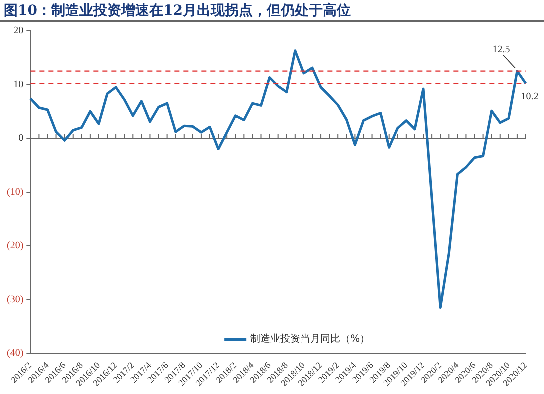 This screenshot has width=544, height=394. Describe the element at coordinates (19, 31) in the screenshot. I see `y-tick-label: 20` at that location.